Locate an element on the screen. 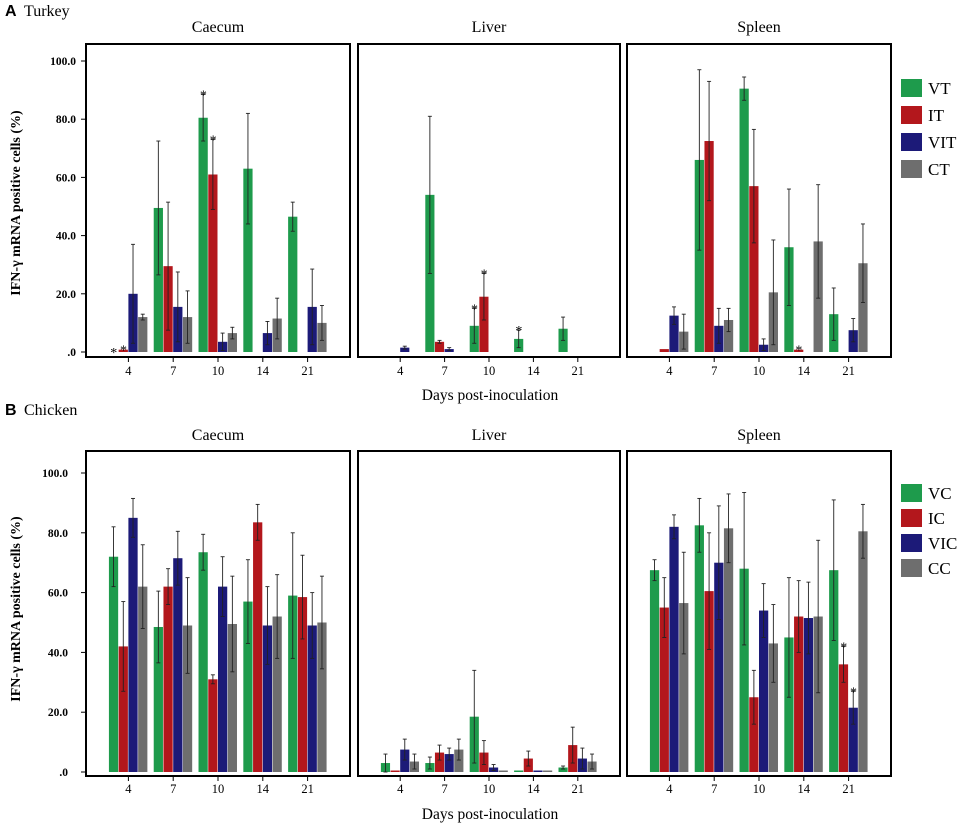 The width and height of the screenshot is (965, 827). legend-swatch-ct is located at coordinates (911, 169).